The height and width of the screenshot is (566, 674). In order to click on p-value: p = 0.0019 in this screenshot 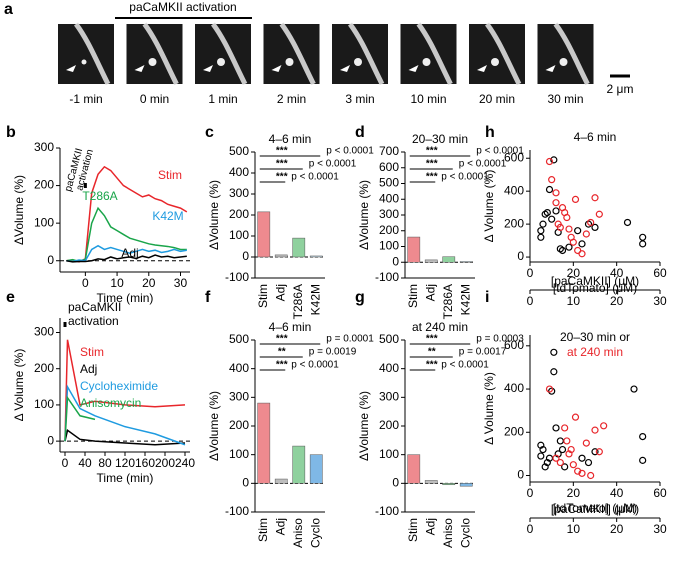, I will do `click(333, 352)`.